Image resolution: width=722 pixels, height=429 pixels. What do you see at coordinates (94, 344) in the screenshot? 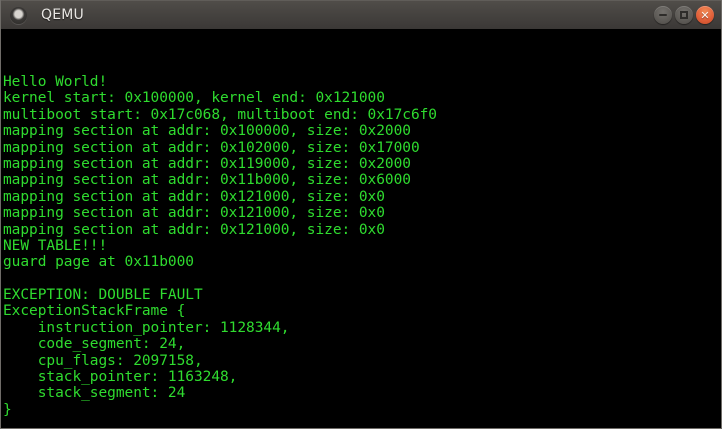
I see `console-line: code_segment: 24,` at bounding box center [94, 344].